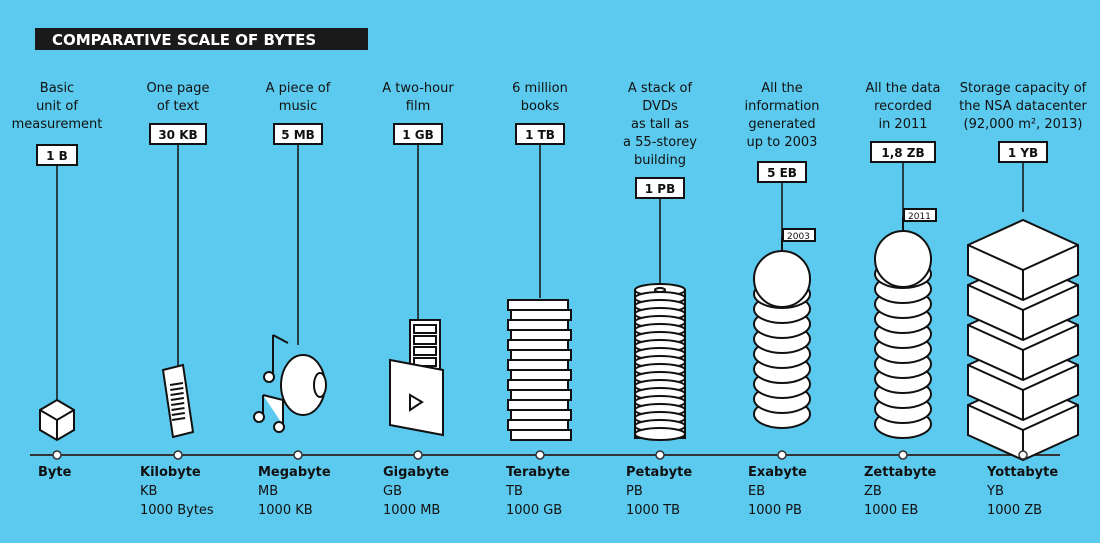  What do you see at coordinates (411, 510) in the screenshot?
I see `unit-equivalent: 1000 MB` at bounding box center [411, 510].